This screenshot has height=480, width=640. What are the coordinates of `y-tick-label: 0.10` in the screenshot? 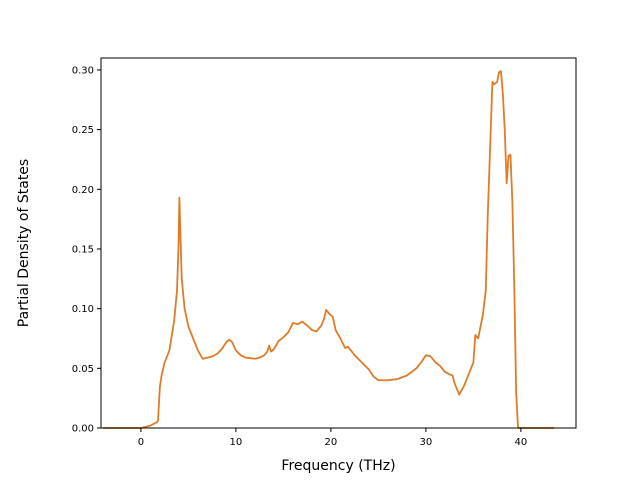 It's located at (83, 309).